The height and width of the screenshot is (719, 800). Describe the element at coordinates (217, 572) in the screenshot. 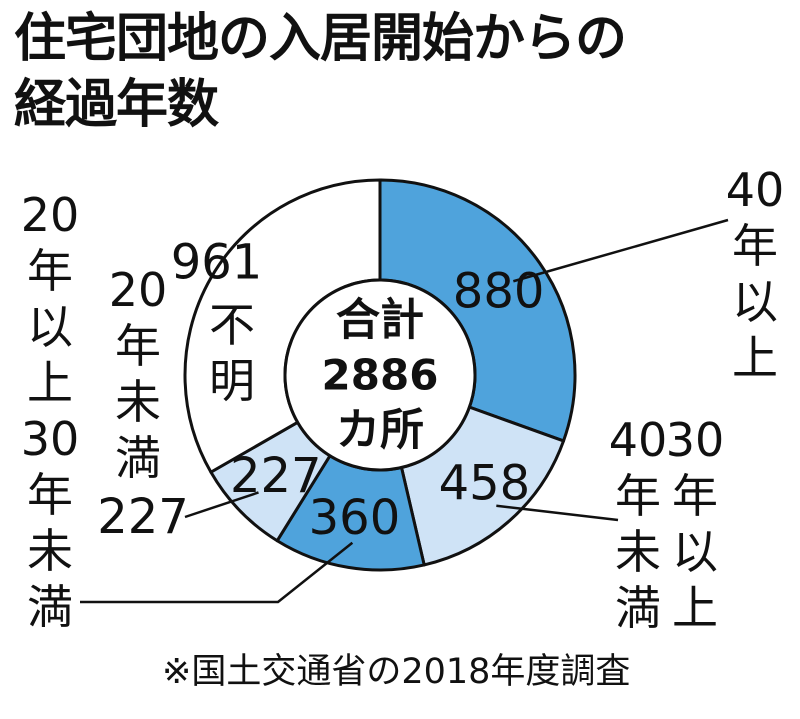

I see `leader-line-20to30` at that location.